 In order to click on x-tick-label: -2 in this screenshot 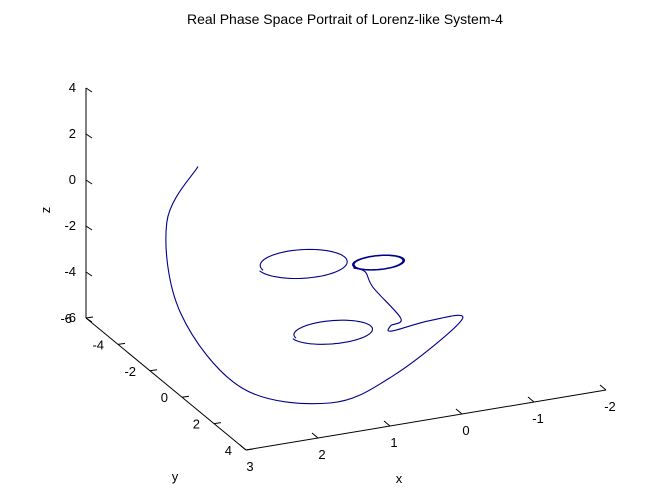, I will do `click(610, 406)`.